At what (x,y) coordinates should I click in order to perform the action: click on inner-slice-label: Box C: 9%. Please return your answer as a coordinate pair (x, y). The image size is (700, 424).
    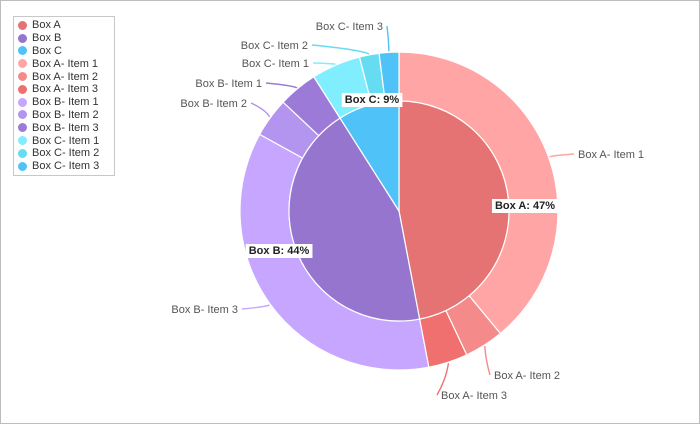
    Looking at the image, I should click on (372, 100).